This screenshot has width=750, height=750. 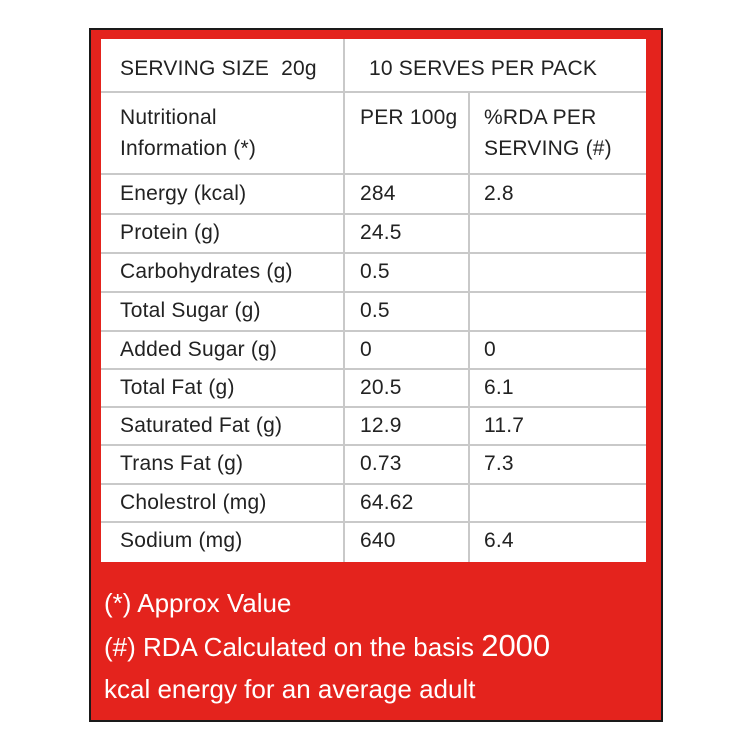 I want to click on nutrient-name: Saturated Fat (g), so click(x=201, y=425).